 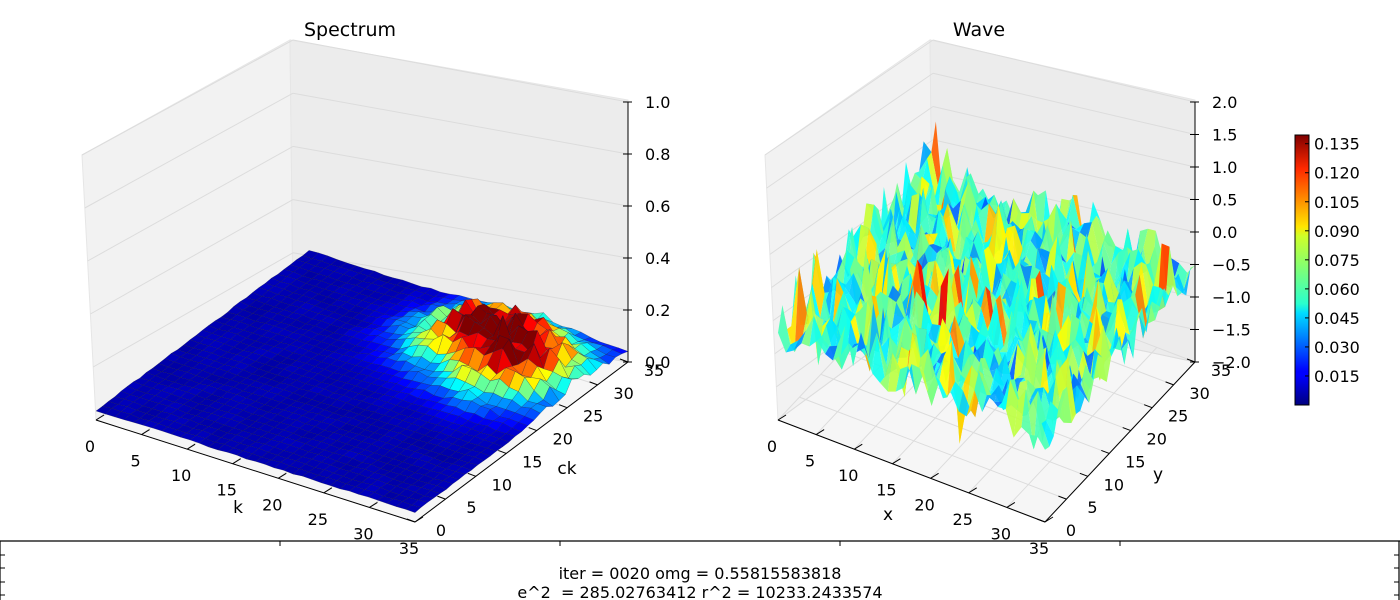 I want to click on z-tick-label: 0.4, so click(x=657, y=258).